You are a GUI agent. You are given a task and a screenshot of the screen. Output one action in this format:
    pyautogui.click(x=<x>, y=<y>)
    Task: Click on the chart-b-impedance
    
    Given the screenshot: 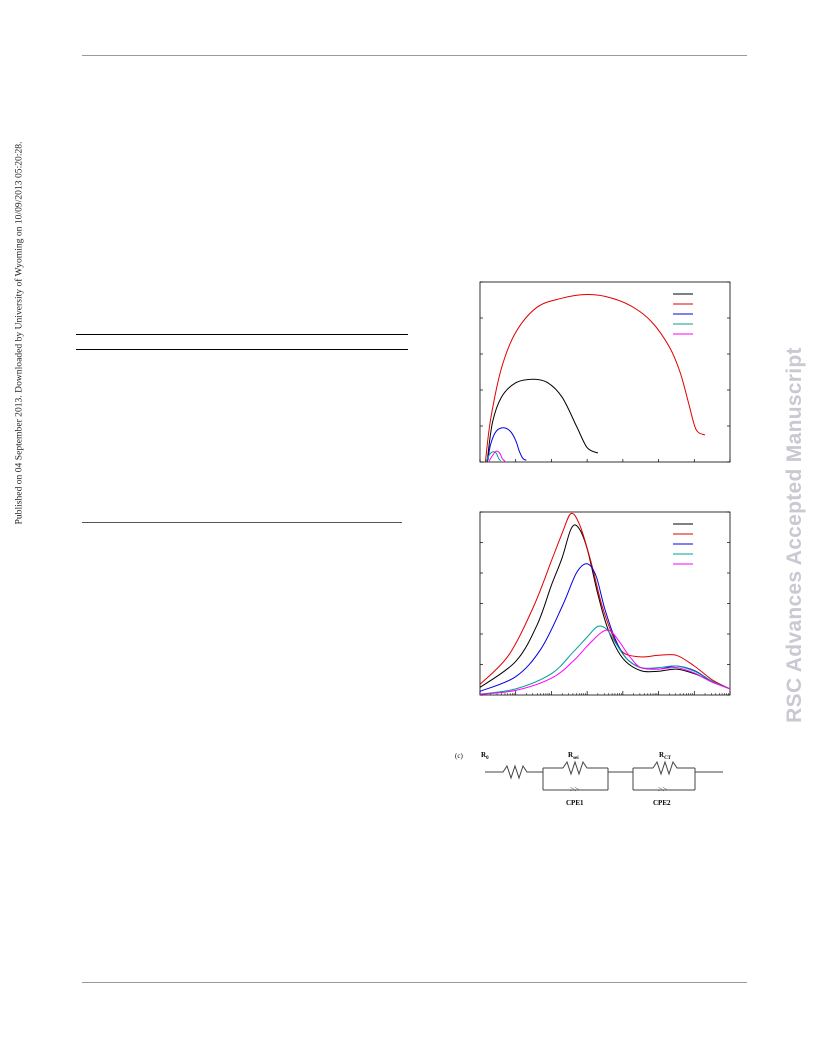 What is the action you would take?
    pyautogui.click(x=605, y=603)
    